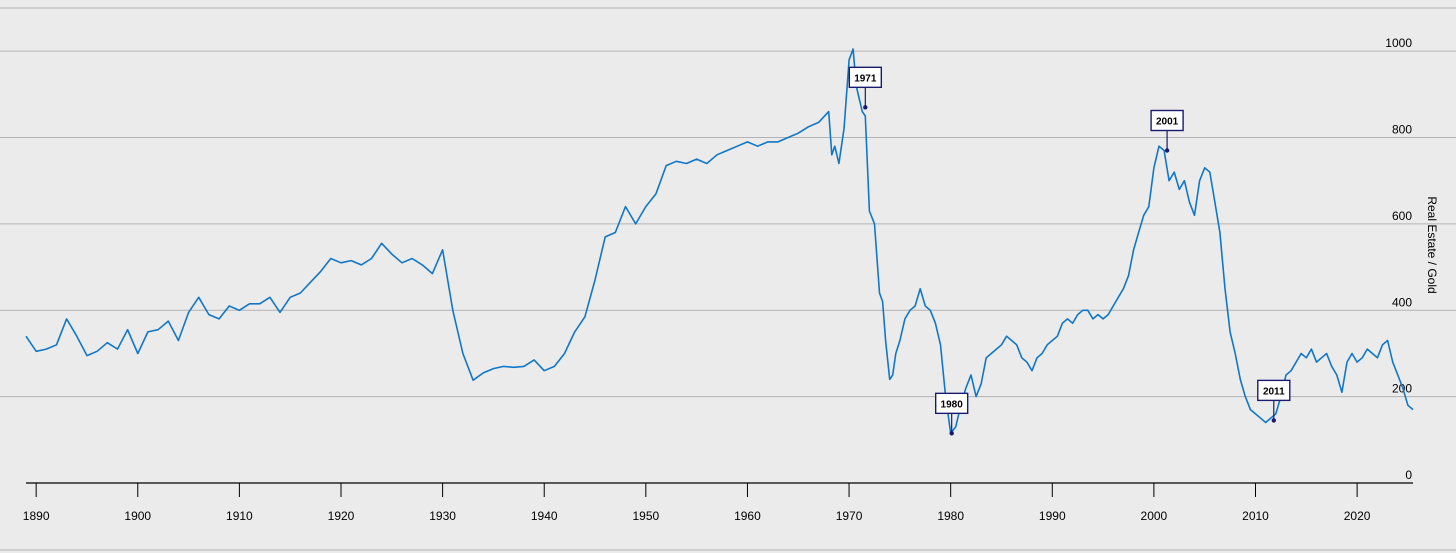 Image resolution: width=1456 pixels, height=553 pixels. Describe the element at coordinates (1408, 475) in the screenshot. I see `y-tick-label: 0` at that location.